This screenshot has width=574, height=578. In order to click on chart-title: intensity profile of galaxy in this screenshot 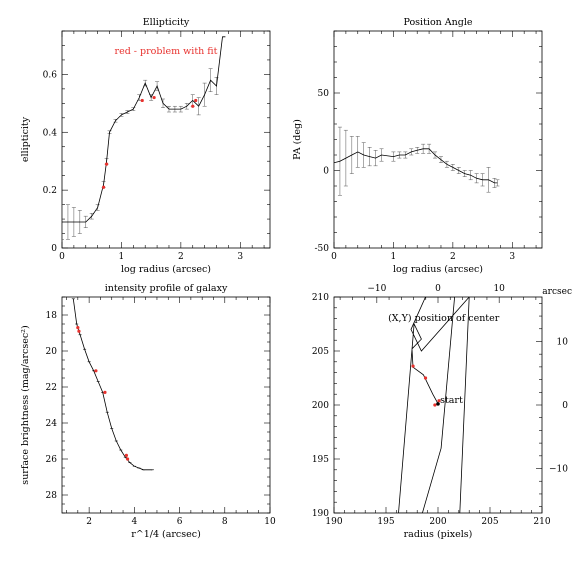, I will do `click(166, 288)`.